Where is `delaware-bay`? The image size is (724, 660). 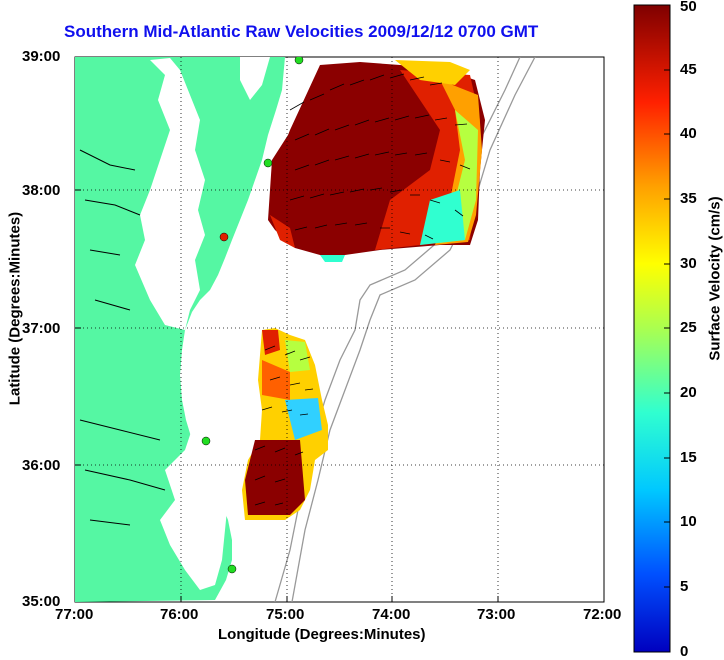 delaware-bay is located at coordinates (255, 78).